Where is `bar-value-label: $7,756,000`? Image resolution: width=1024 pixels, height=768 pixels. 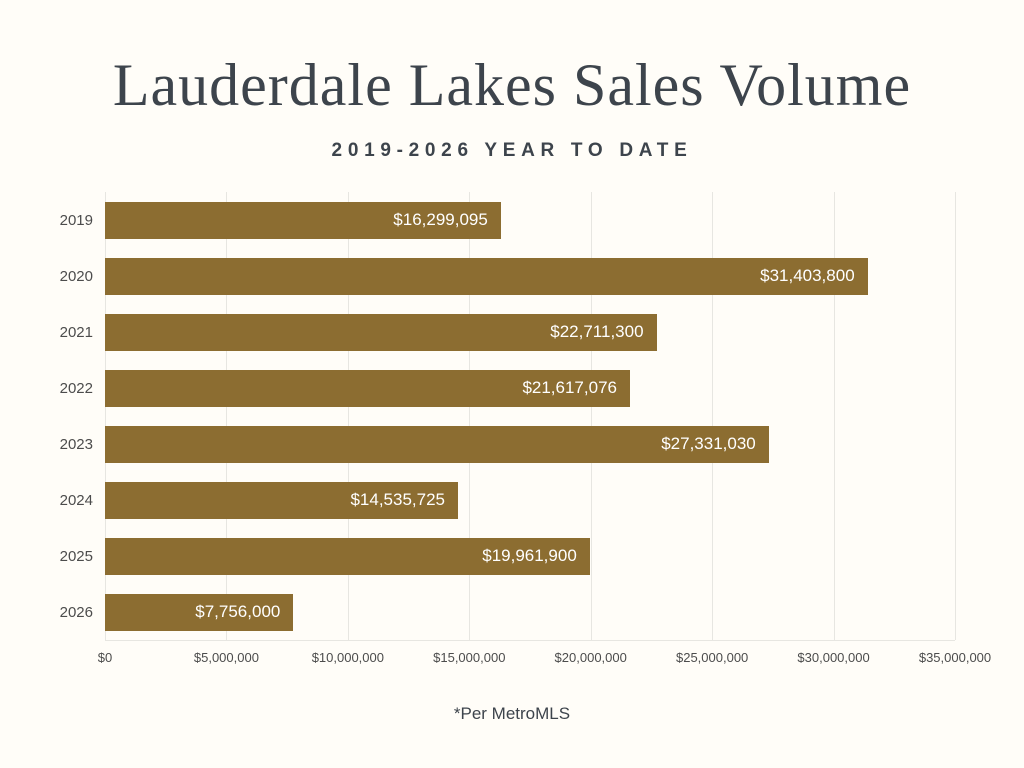
bar-value-label: $7,756,000 is located at coordinates (238, 611).